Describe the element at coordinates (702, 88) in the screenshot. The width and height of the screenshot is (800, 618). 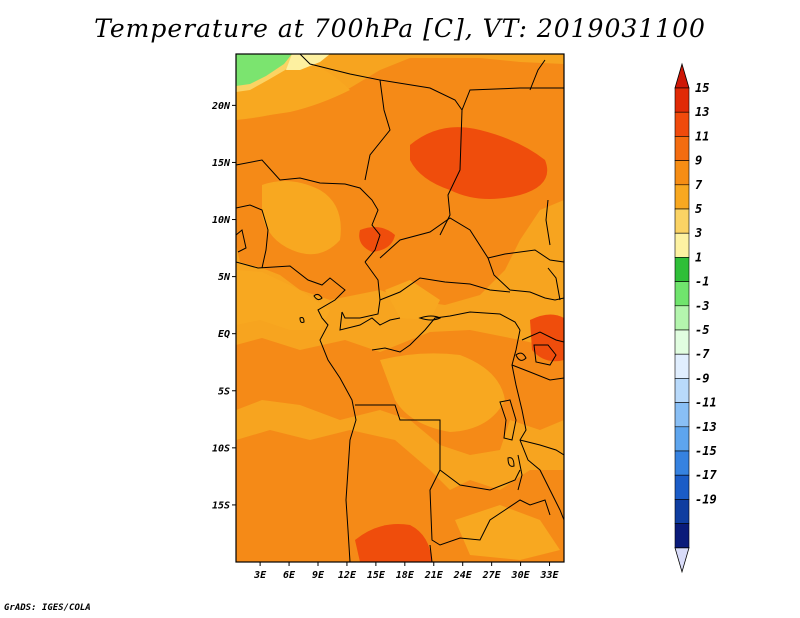
I see `colorbar-label: 15` at that location.